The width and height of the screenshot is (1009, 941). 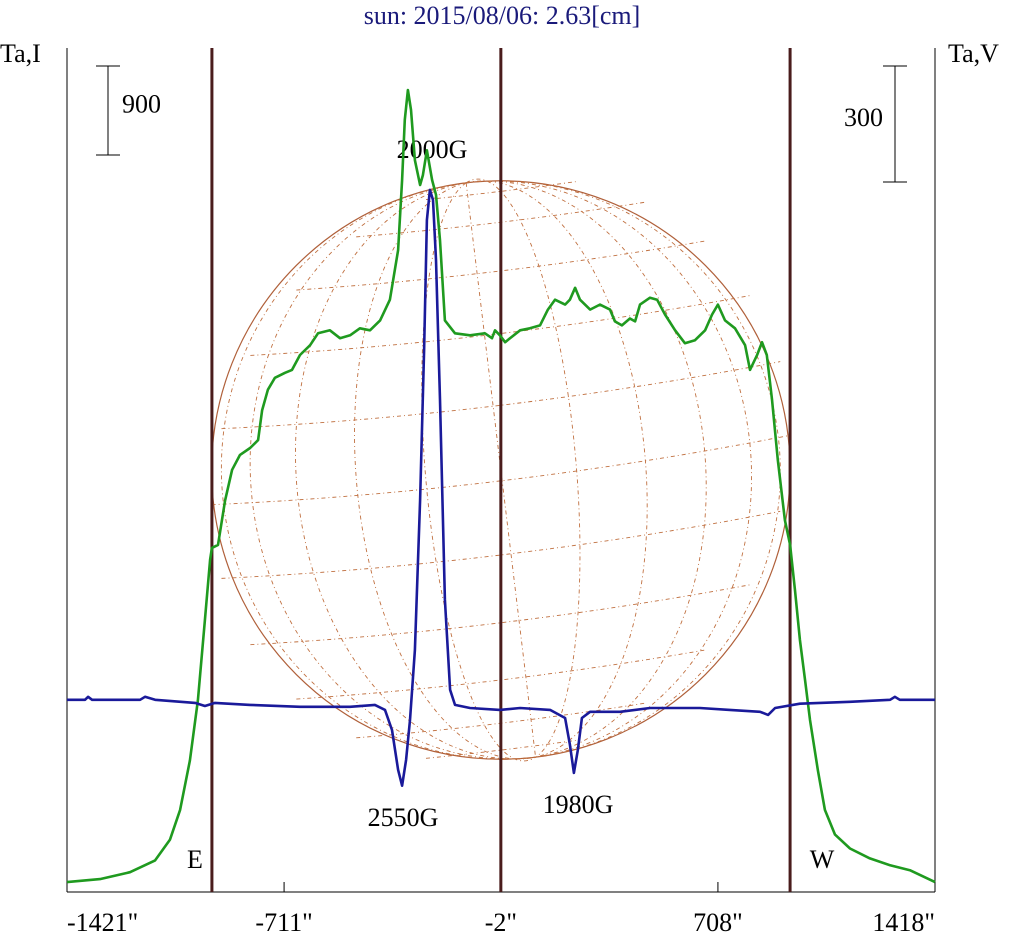 What do you see at coordinates (432, 149) in the screenshot?
I see `annotation: 2000G` at bounding box center [432, 149].